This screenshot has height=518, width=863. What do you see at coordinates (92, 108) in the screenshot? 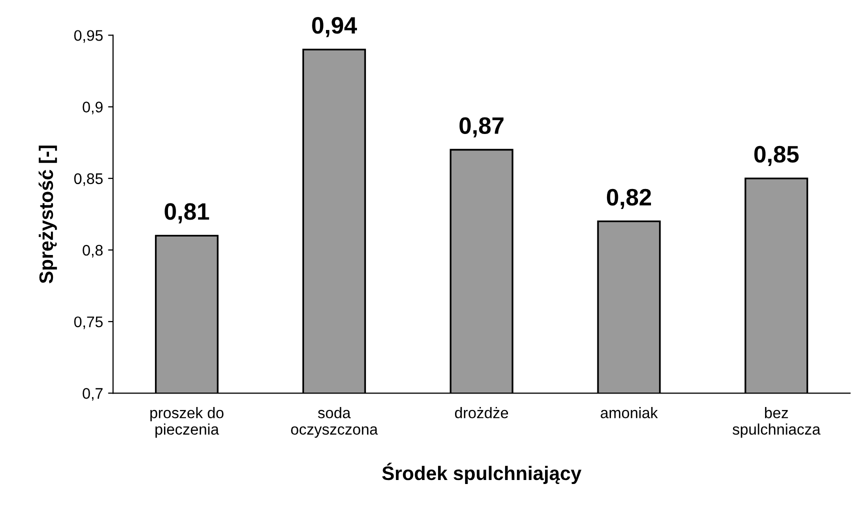
I see `y-tick-label: 0,9` at bounding box center [92, 108].